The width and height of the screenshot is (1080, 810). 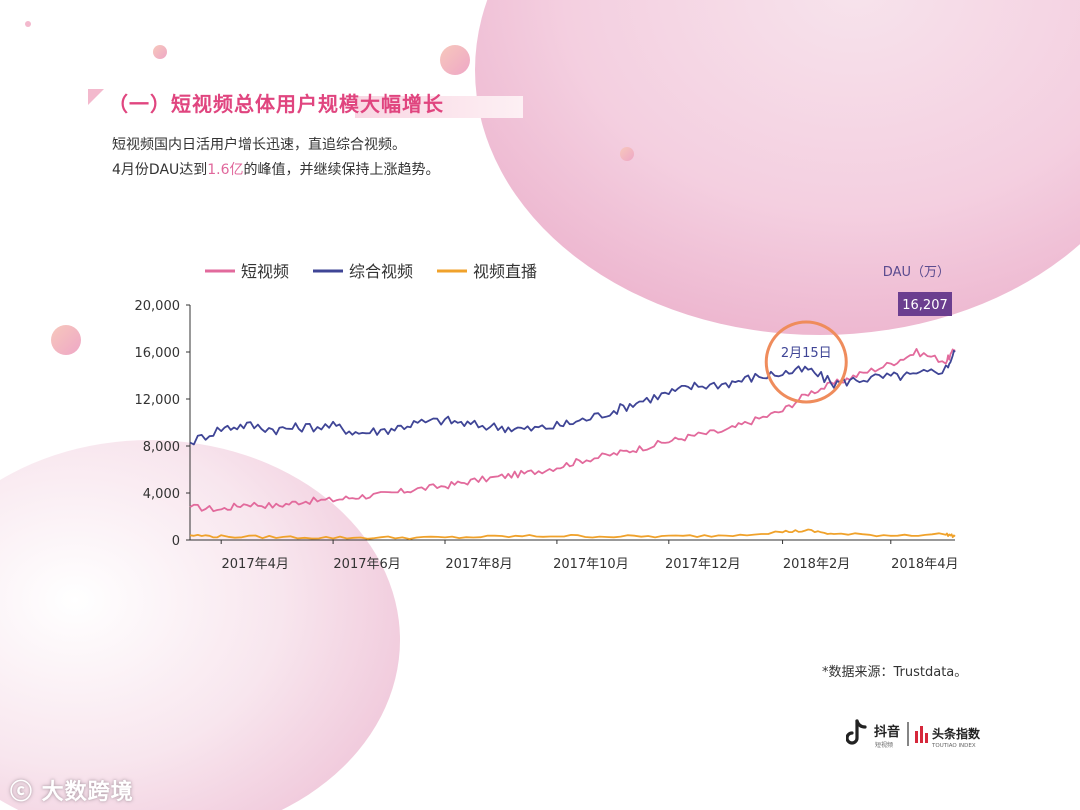 What do you see at coordinates (87, 792) in the screenshot?
I see `watermark-text: 大数跨境` at bounding box center [87, 792].